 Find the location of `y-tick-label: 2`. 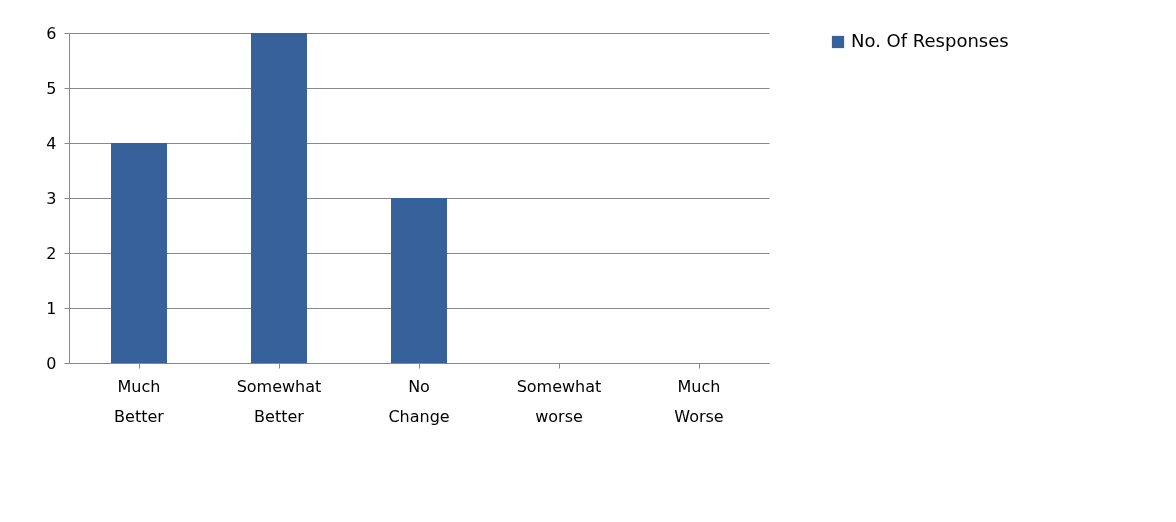

y-tick-label: 2 is located at coordinates (51, 253).